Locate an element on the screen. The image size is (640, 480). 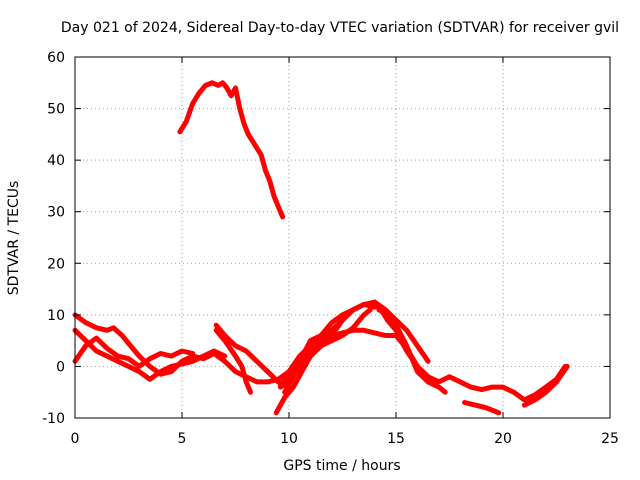
series-arc-k is located at coordinates (482, 408).